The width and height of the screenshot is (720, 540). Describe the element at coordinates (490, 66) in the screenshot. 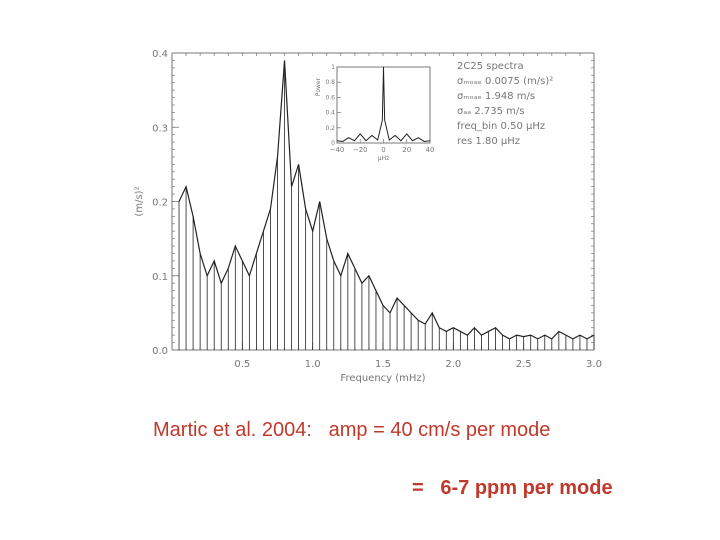

I see `annotation-text: 2C25 spectra` at that location.